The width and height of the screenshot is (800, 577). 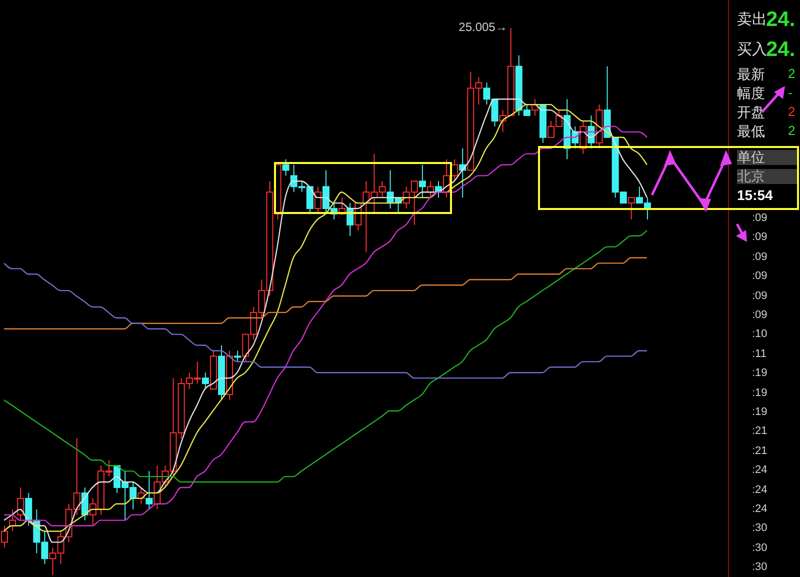 What do you see at coordinates (751, 74) in the screenshot?
I see `text: 最新` at bounding box center [751, 74].